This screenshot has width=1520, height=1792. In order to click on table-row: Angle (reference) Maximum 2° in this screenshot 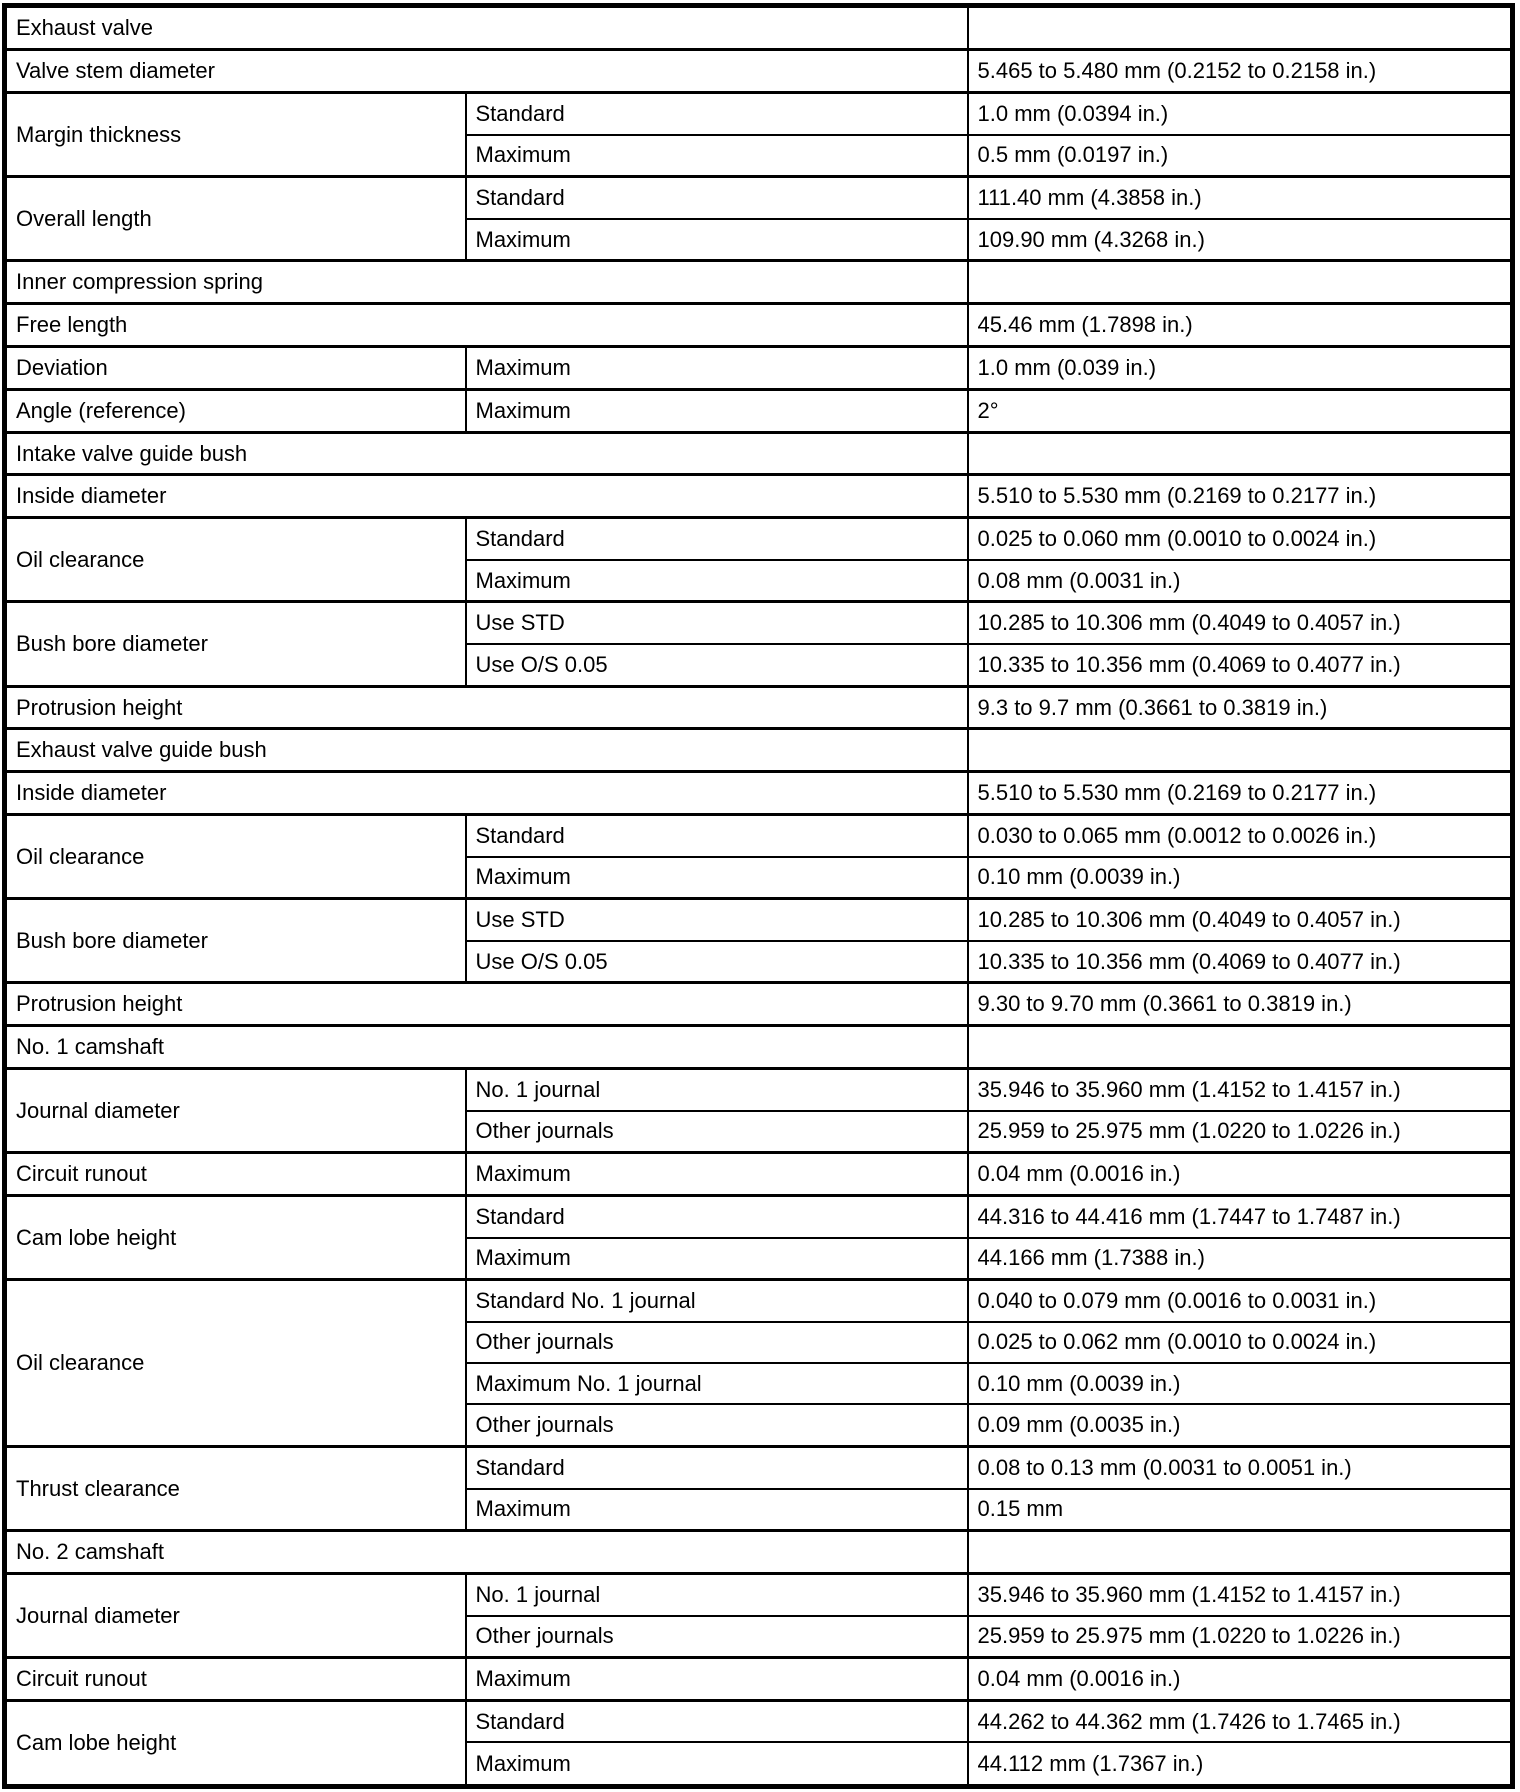, I will do `click(758, 410)`.